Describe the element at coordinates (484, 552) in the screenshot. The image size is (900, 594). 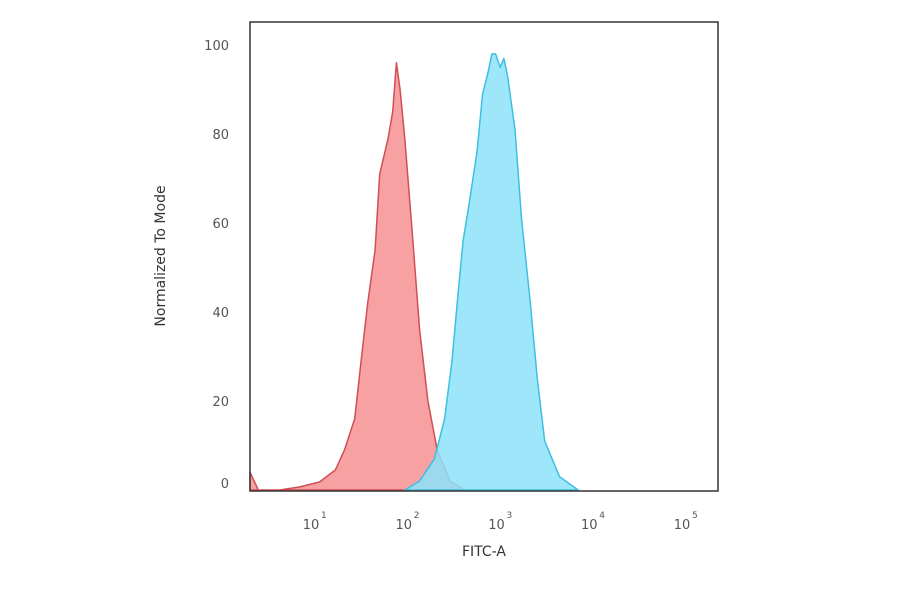
I see `x-axis-label: FITC-A` at that location.